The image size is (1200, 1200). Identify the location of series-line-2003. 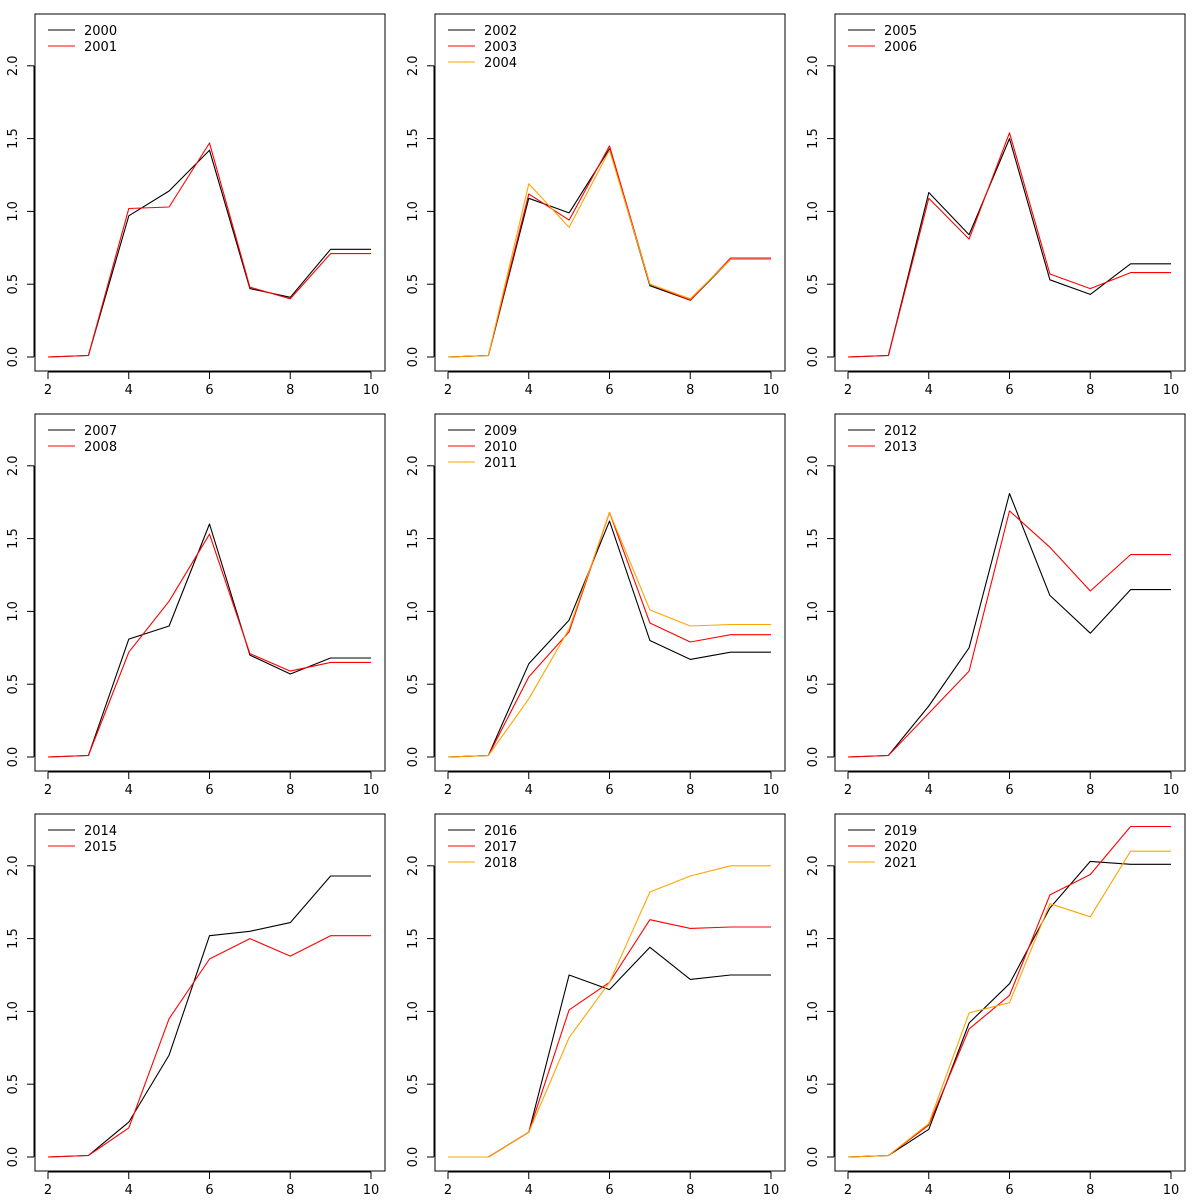
(609, 251).